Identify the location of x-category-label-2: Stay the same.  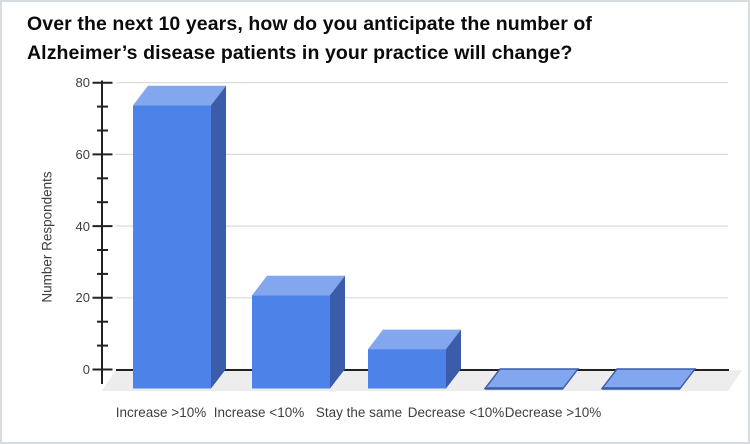
(359, 412).